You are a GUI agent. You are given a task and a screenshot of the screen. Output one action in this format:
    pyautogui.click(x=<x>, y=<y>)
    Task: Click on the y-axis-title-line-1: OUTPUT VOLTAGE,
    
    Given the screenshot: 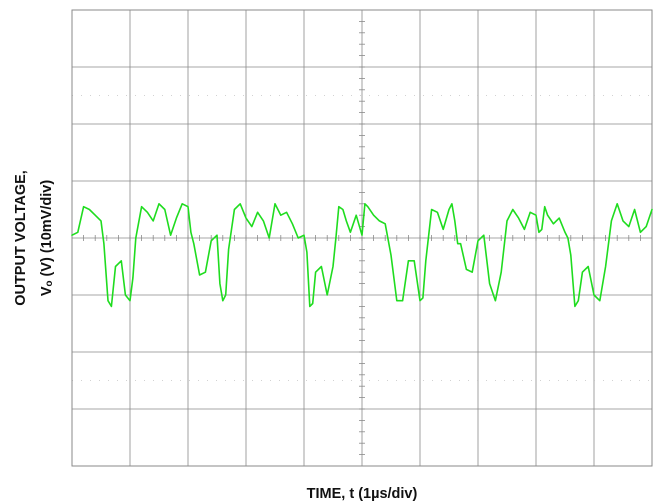 What is the action you would take?
    pyautogui.click(x=21, y=238)
    